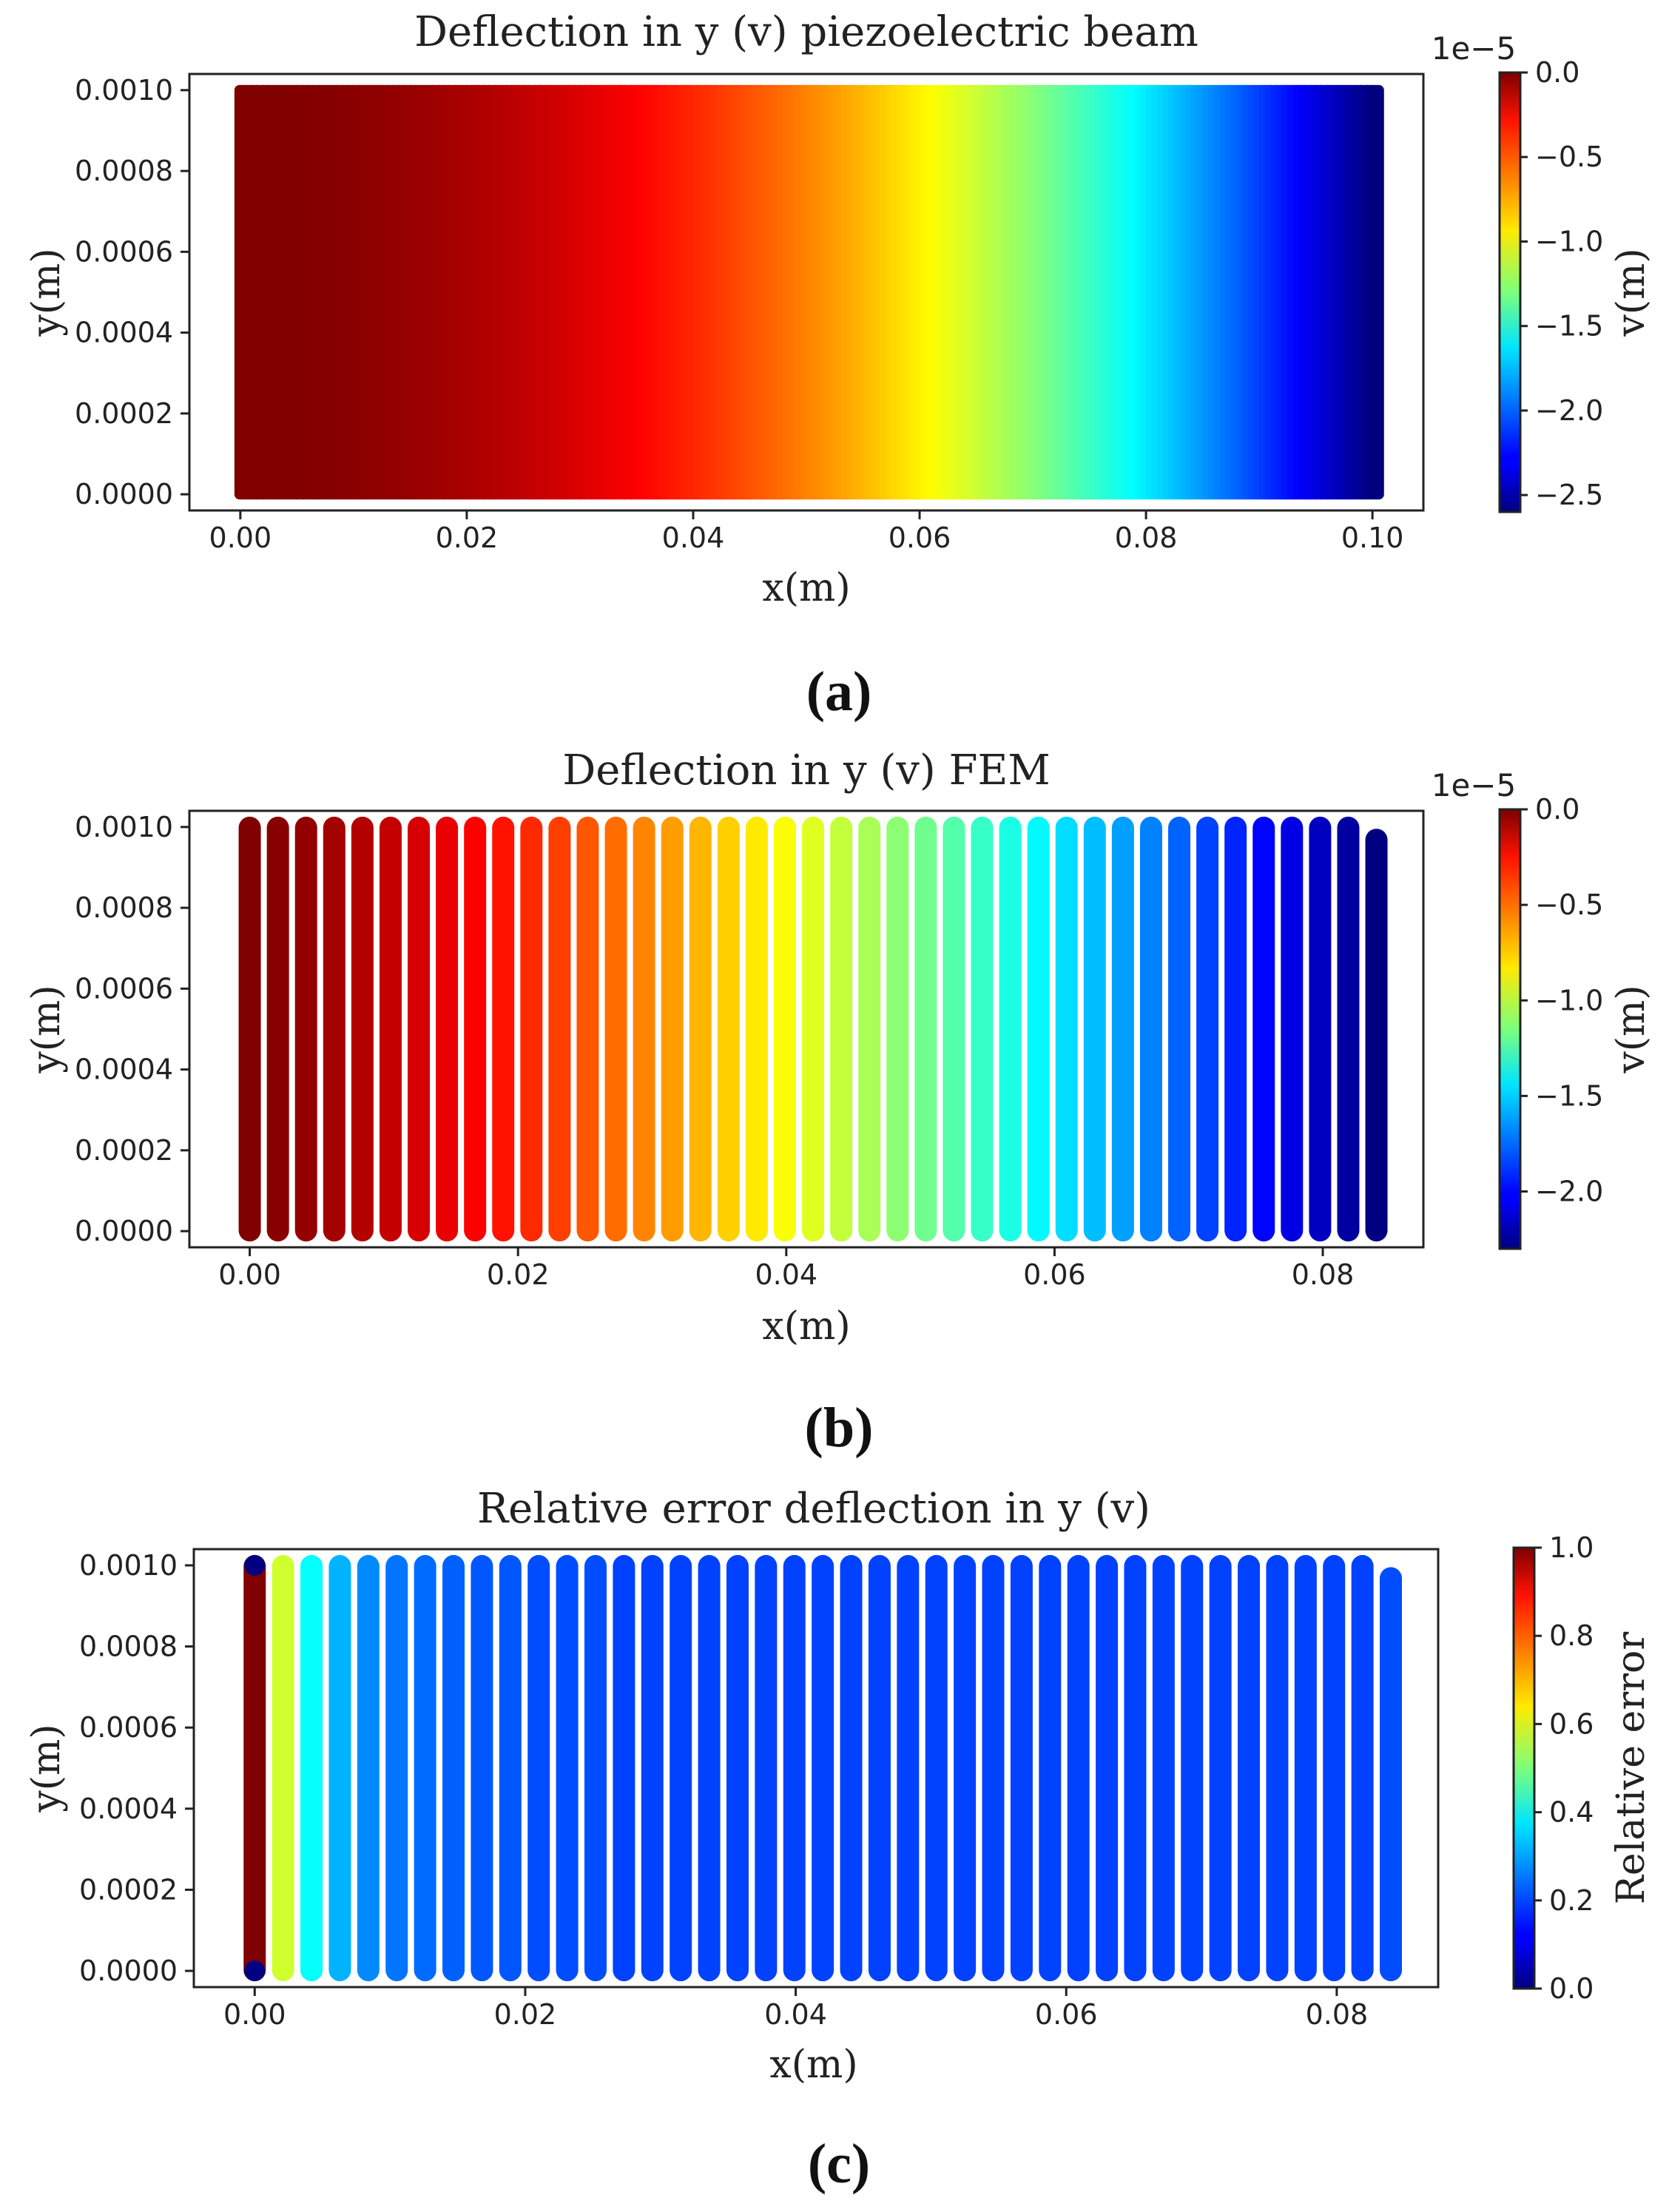  I want to click on chart-c-title: Relative error deflection in y (v), so click(813, 1509).